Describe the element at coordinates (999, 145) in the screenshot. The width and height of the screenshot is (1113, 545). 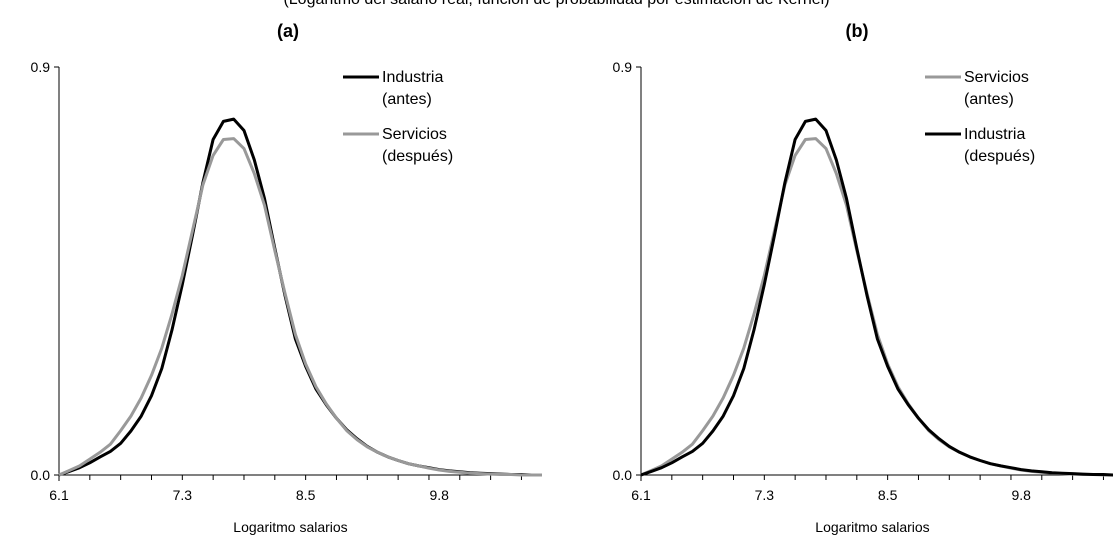
I see `legend-label: Industria (después)` at that location.